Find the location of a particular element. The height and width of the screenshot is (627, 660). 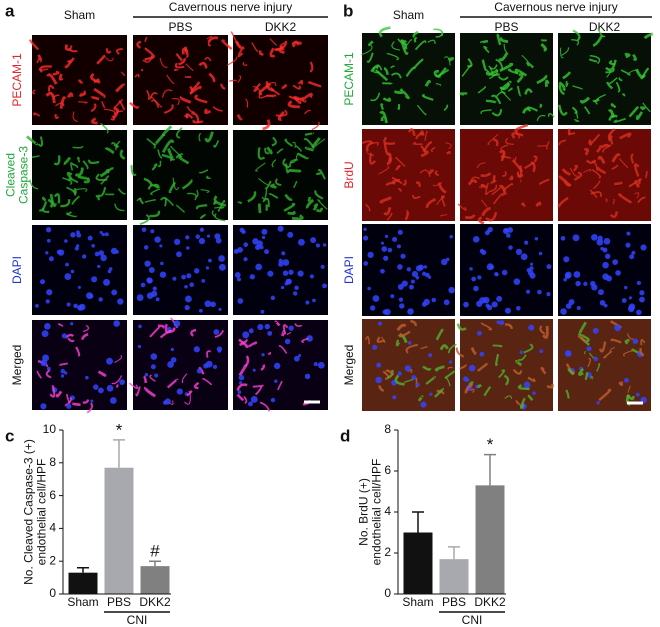

y-tick-label: 8 is located at coordinates (52, 462).